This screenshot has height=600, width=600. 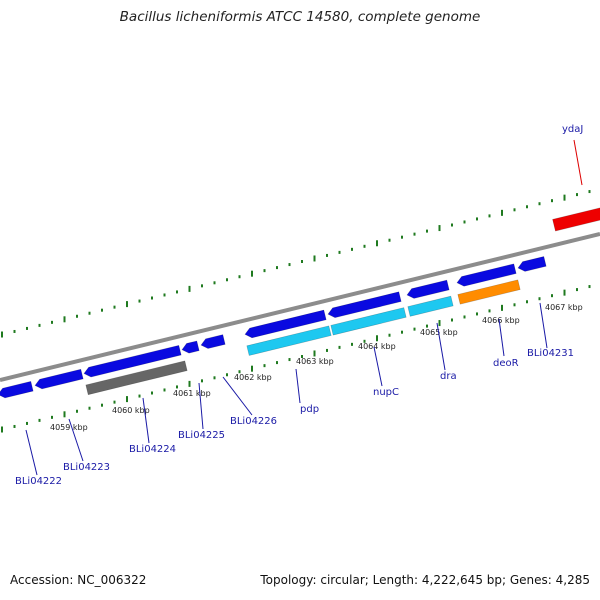 What do you see at coordinates (564, 307) in the screenshot?
I see `tick-label: 4067 kbp` at bounding box center [564, 307].